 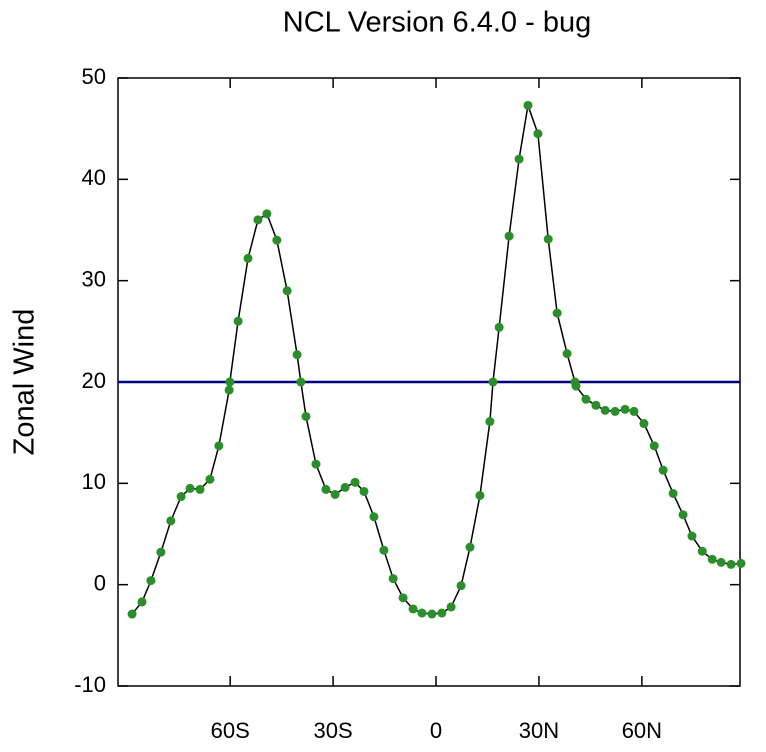 I want to click on x-tick-label: 60N, so click(x=642, y=730).